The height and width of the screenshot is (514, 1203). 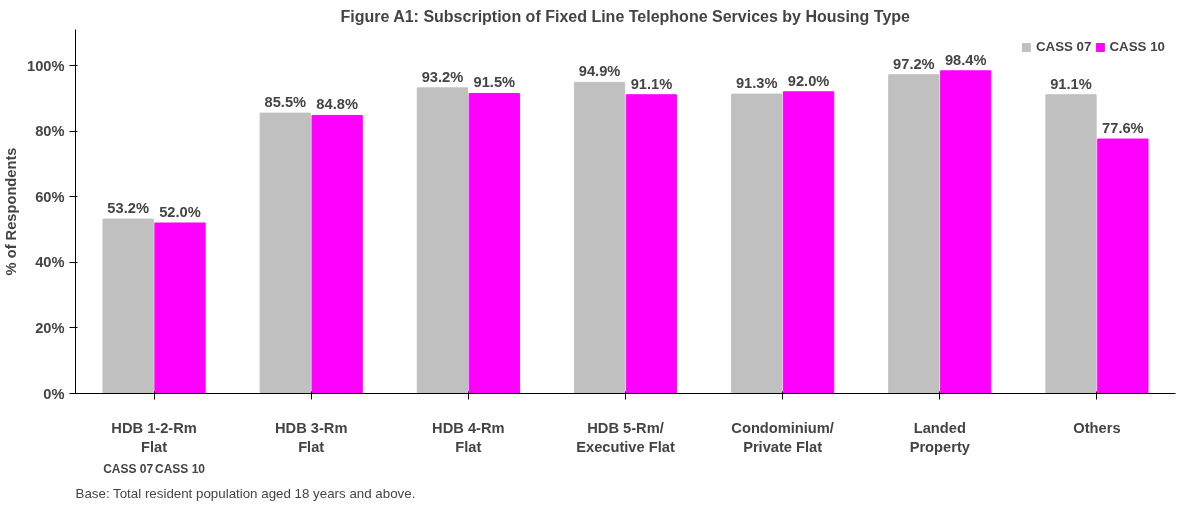 What do you see at coordinates (599, 71) in the screenshot?
I see `data-label: 94.9%` at bounding box center [599, 71].